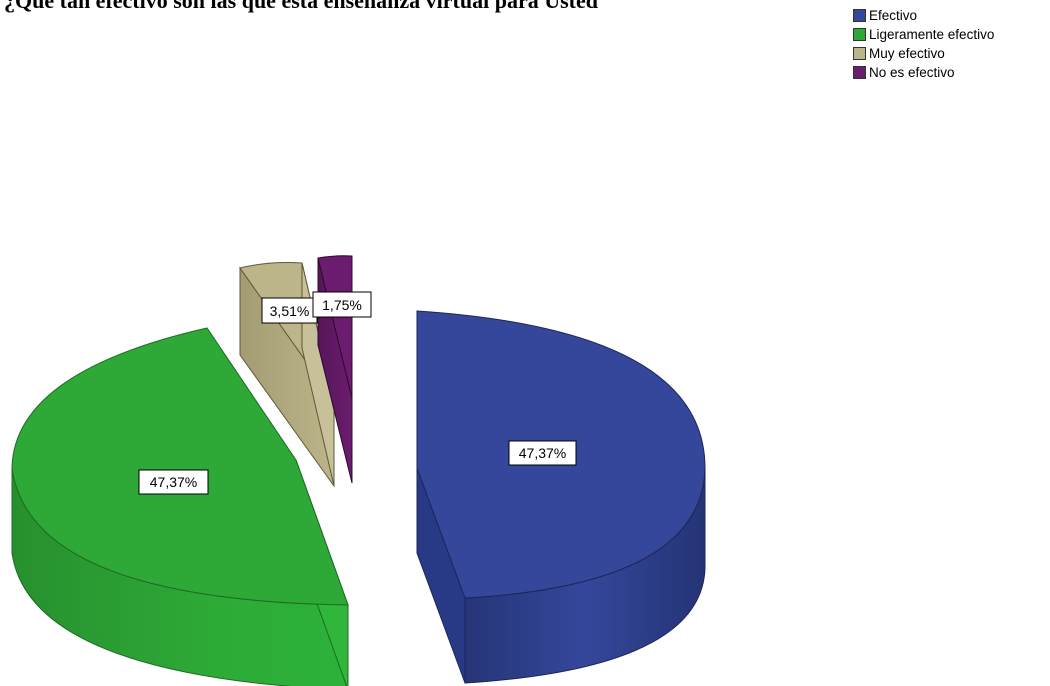 The image size is (1050, 686). I want to click on data-label-muy-efectivo: 3,51%, so click(289, 310).